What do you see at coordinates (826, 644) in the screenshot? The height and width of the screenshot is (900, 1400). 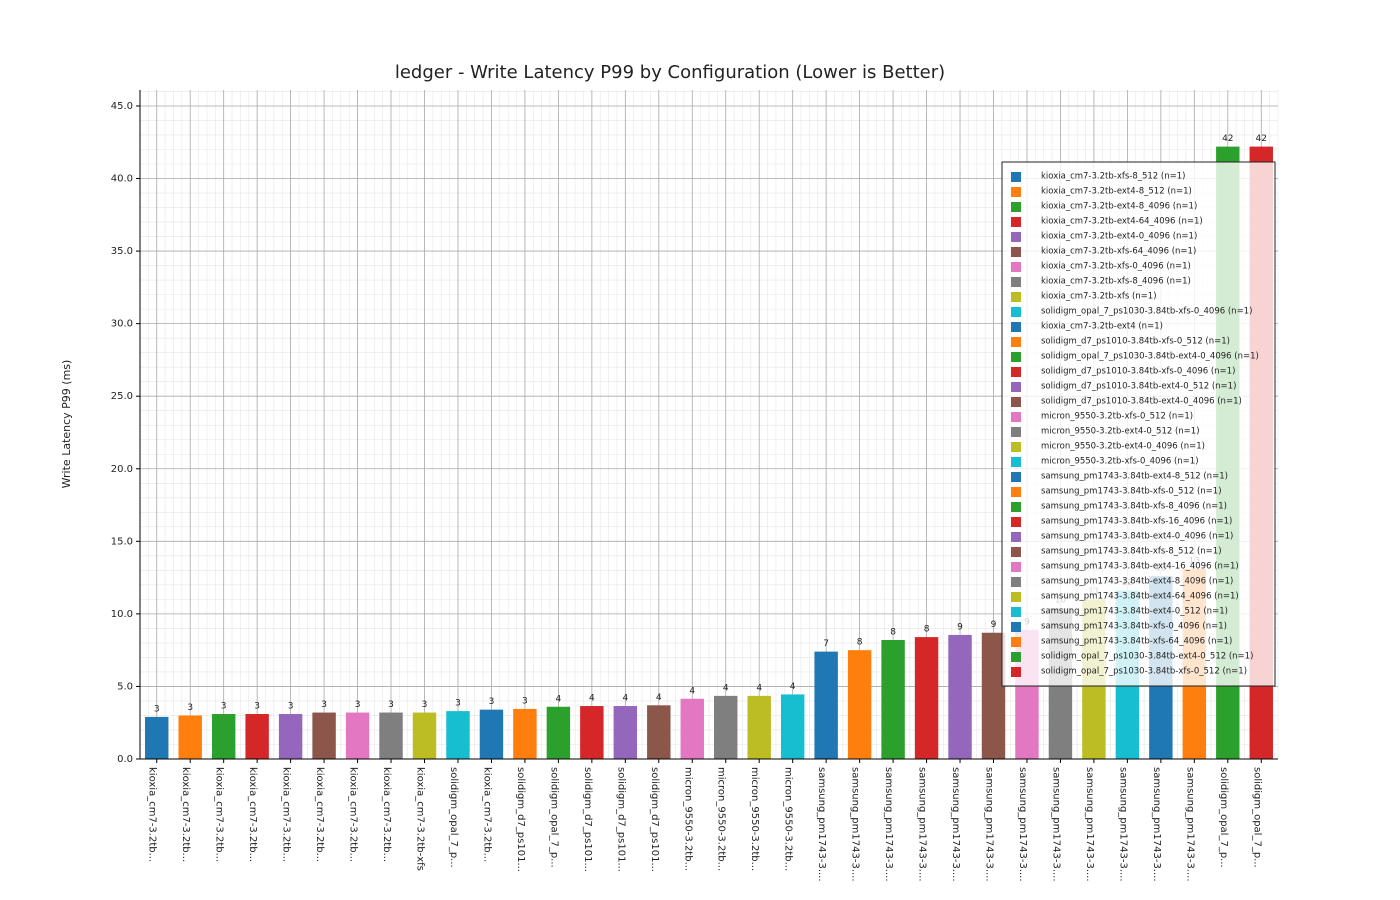 I see `value-label: 7` at bounding box center [826, 644].